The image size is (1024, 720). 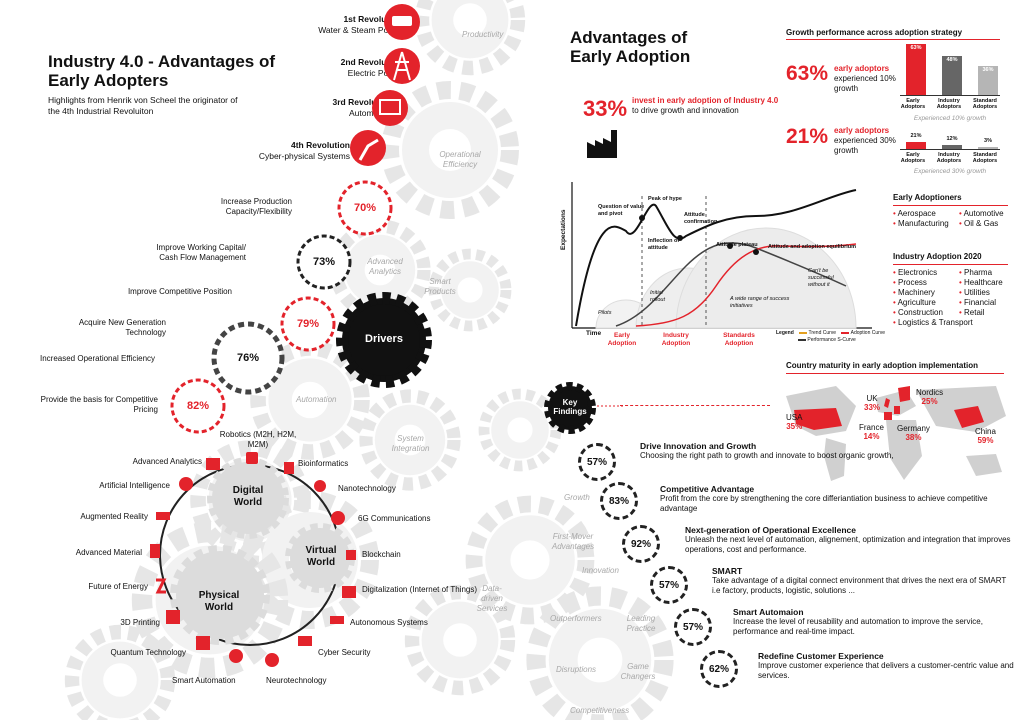 What do you see at coordinates (304, 150) in the screenshot?
I see `revolution-4: 4th Revolution Cyber-physical Systems` at bounding box center [304, 150].